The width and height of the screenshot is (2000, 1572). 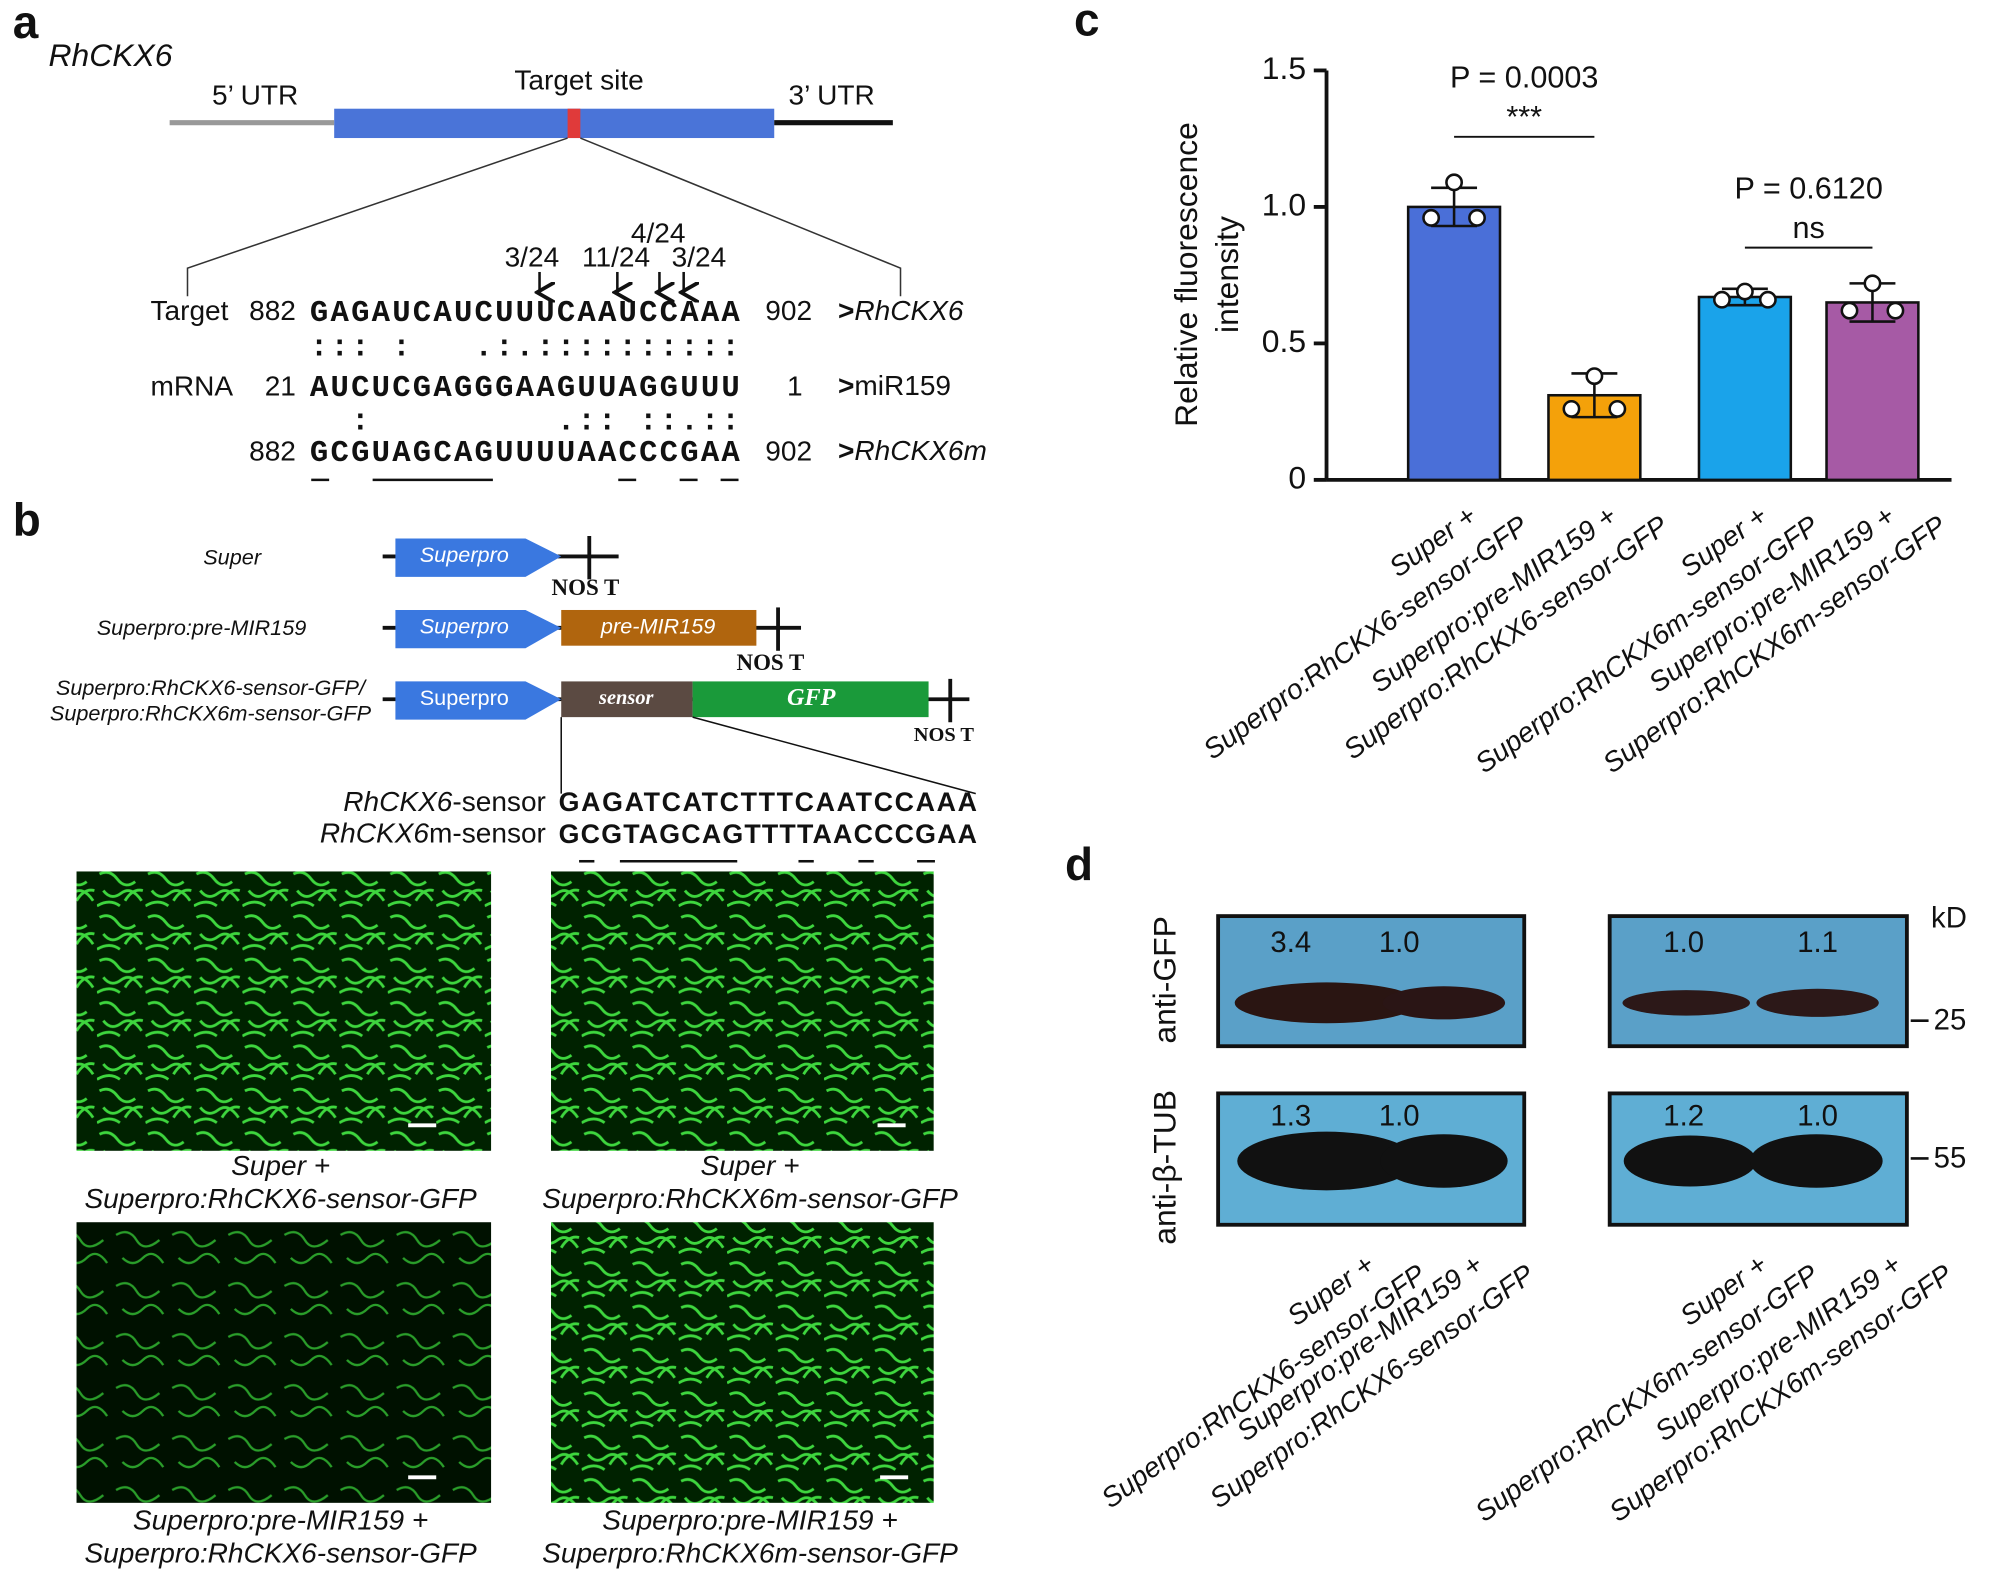 What do you see at coordinates (1949, 918) in the screenshot?
I see `unit-label: kD` at bounding box center [1949, 918].